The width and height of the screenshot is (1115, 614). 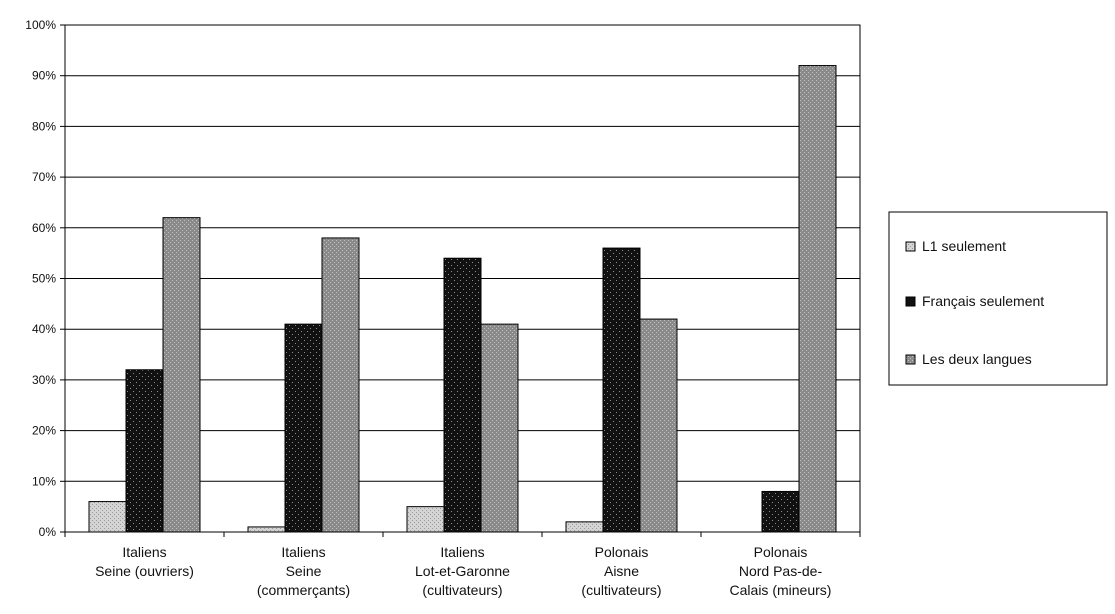 I want to click on x-category-label: Calais (mineurs), so click(x=781, y=590).